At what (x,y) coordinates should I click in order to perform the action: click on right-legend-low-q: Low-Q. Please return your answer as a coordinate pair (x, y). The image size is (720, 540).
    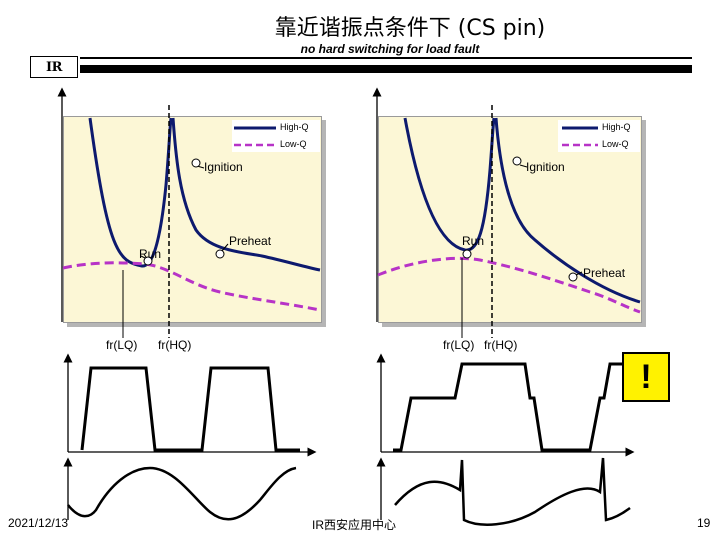
    Looking at the image, I should click on (615, 144).